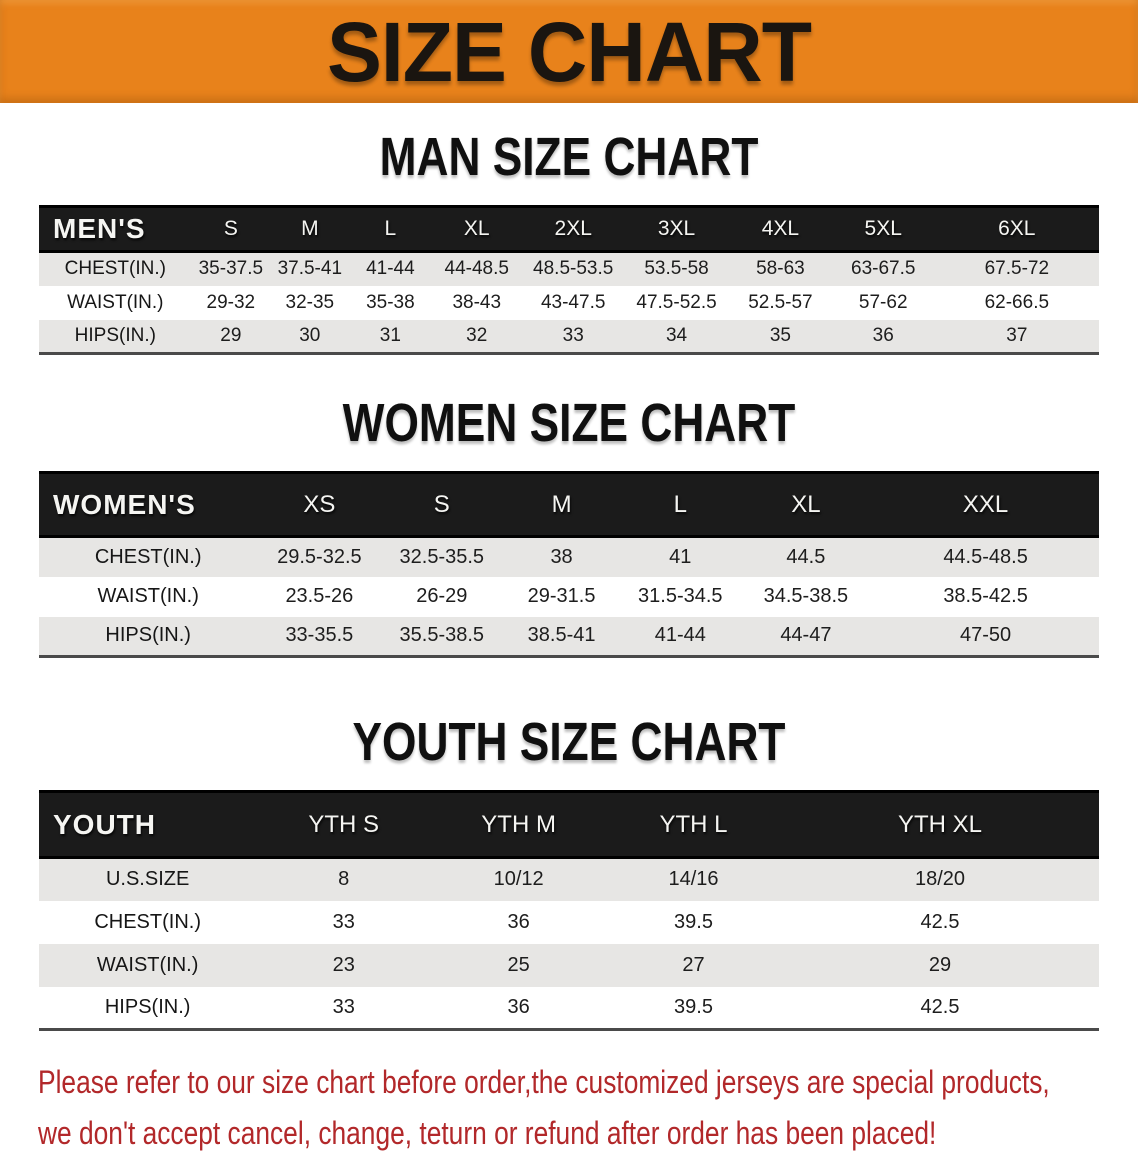 This screenshot has height=1159, width=1138. Describe the element at coordinates (1016, 229) in the screenshot. I see `size-column-header: 6XL` at that location.